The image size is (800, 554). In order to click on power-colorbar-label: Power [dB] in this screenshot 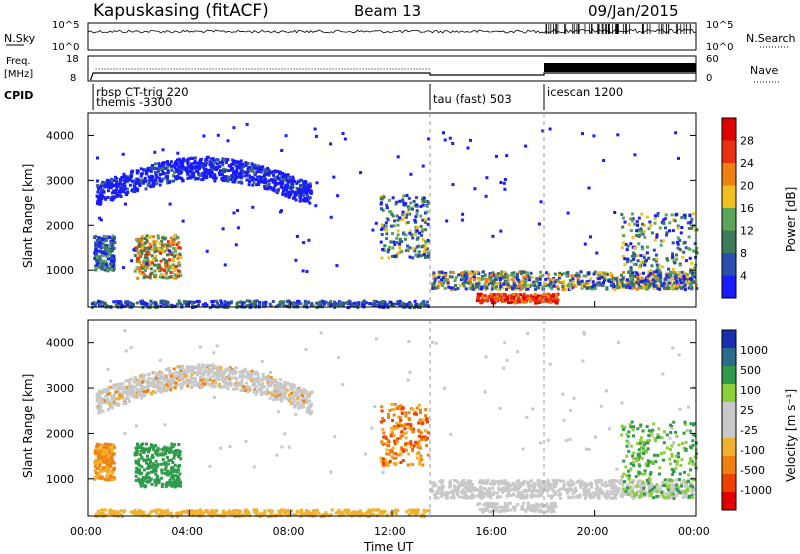, I will do `click(791, 219)`.